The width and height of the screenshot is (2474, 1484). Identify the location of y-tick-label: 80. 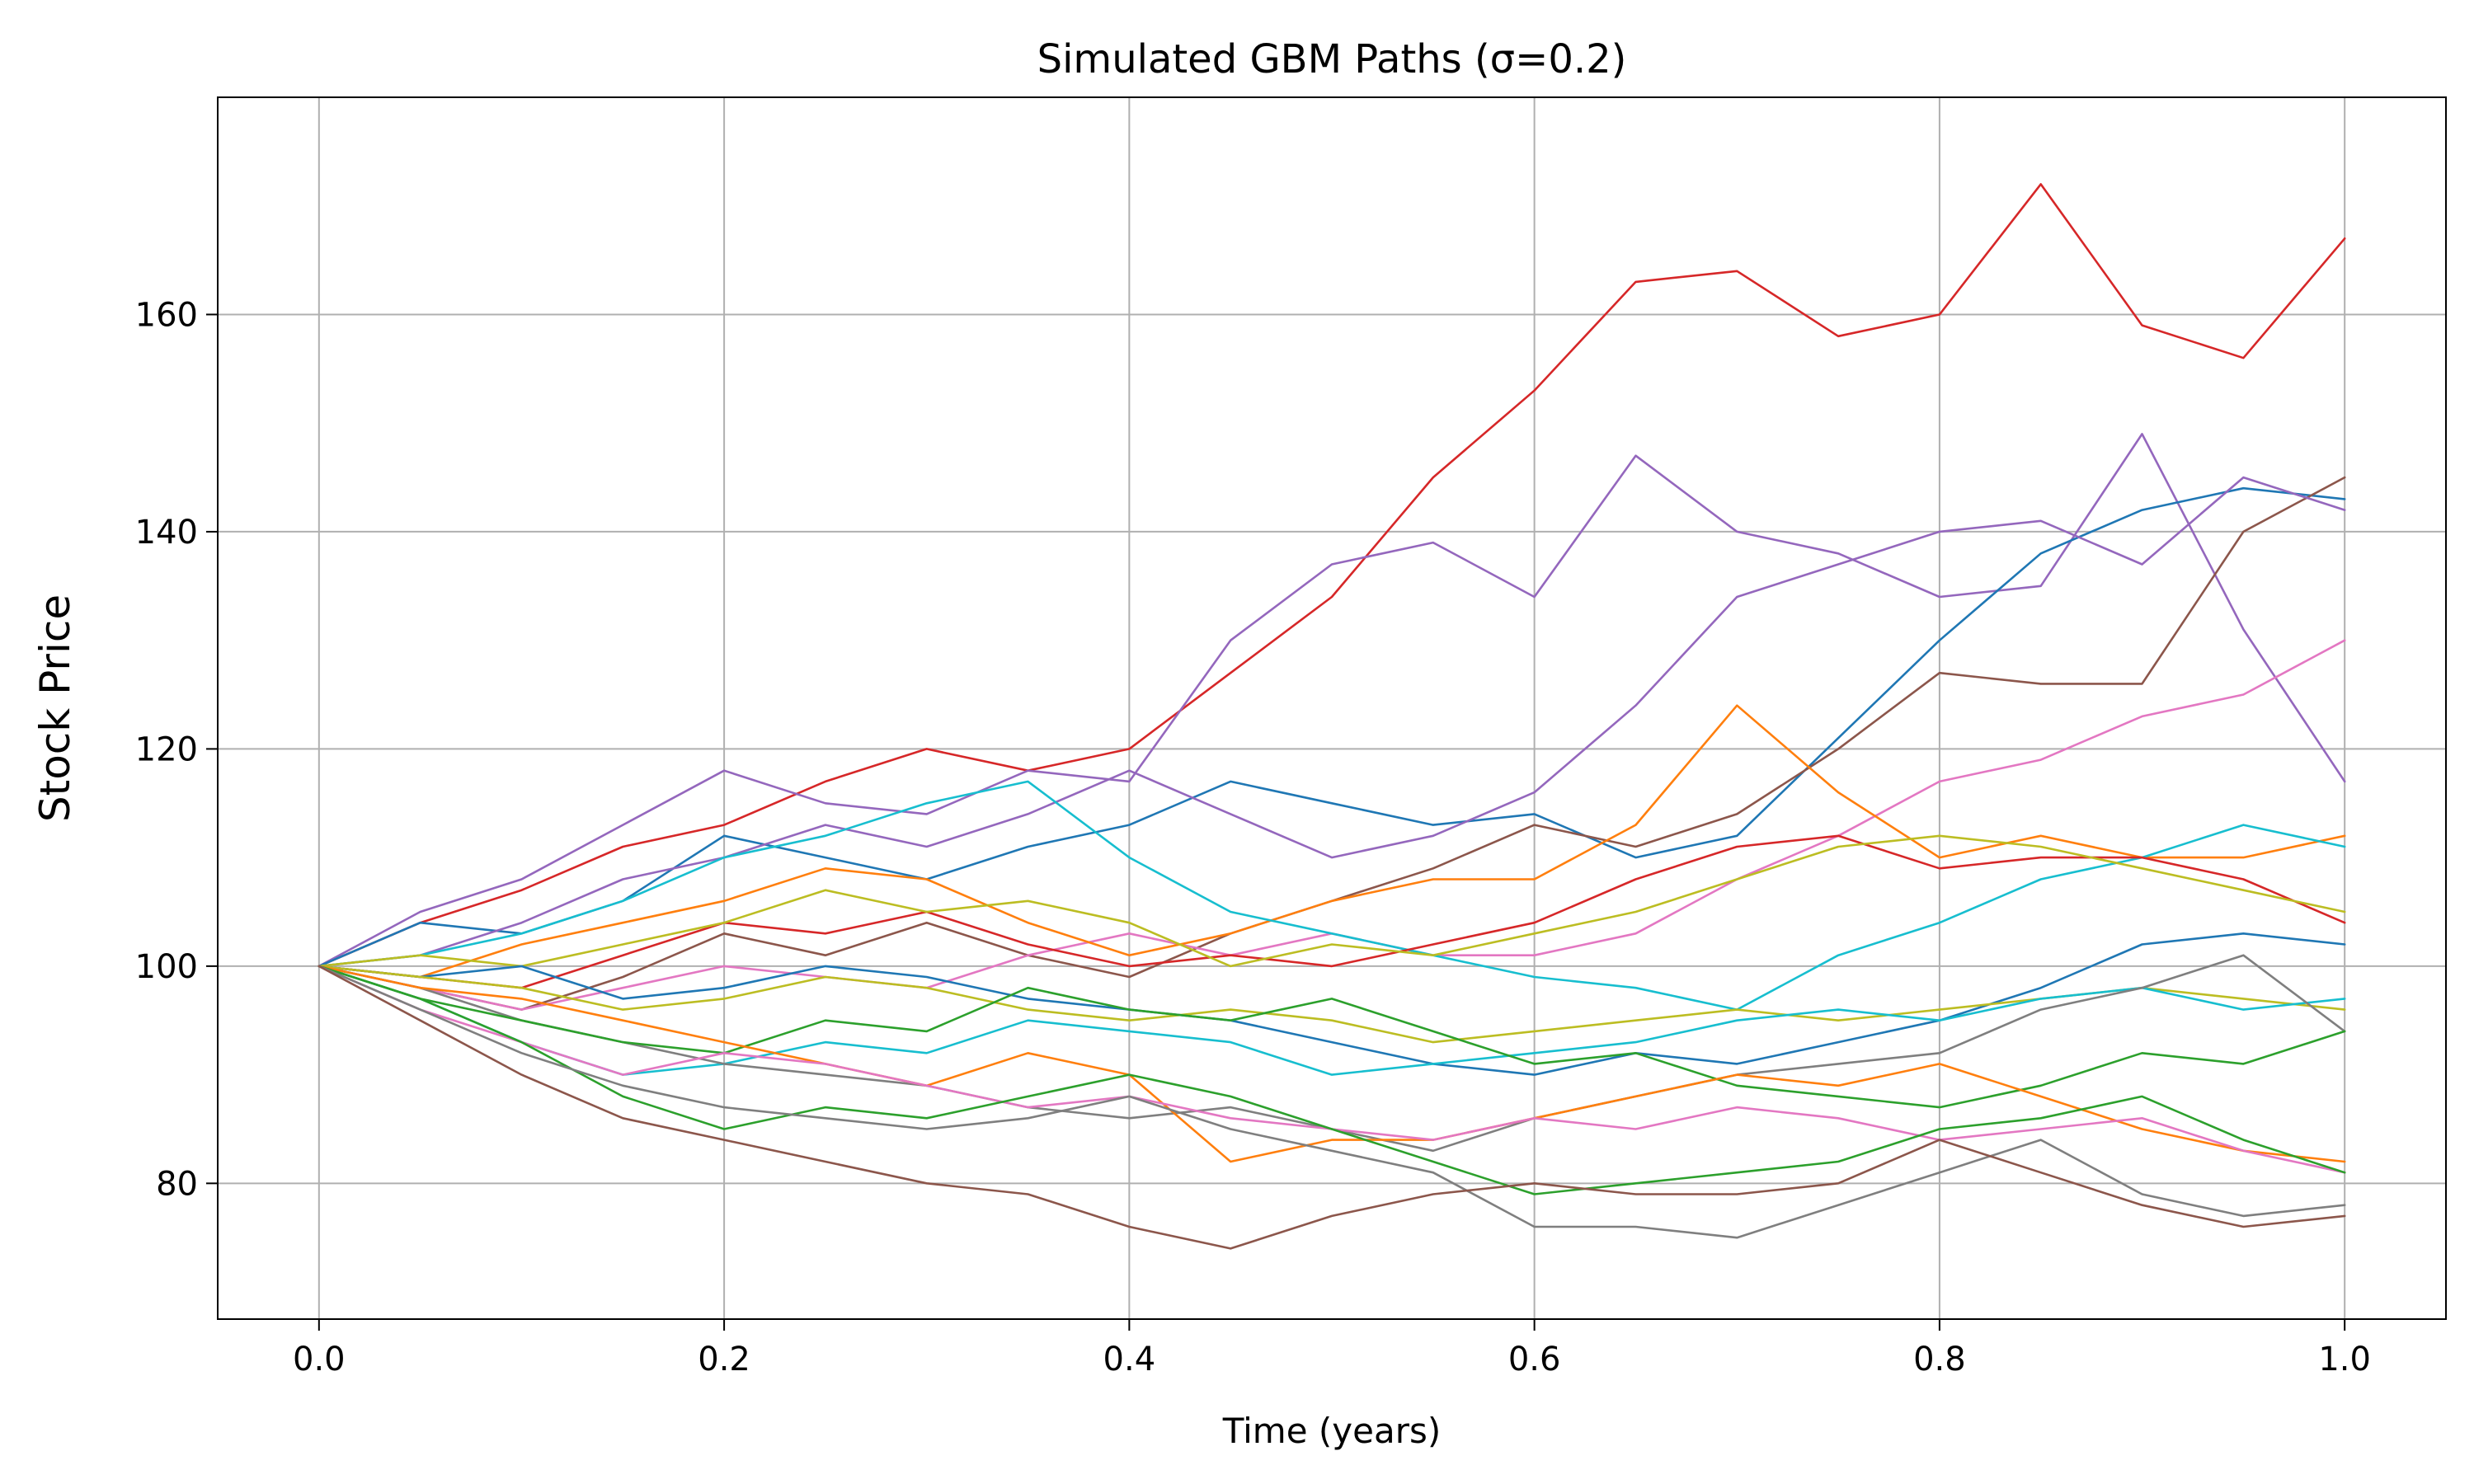
(177, 1184).